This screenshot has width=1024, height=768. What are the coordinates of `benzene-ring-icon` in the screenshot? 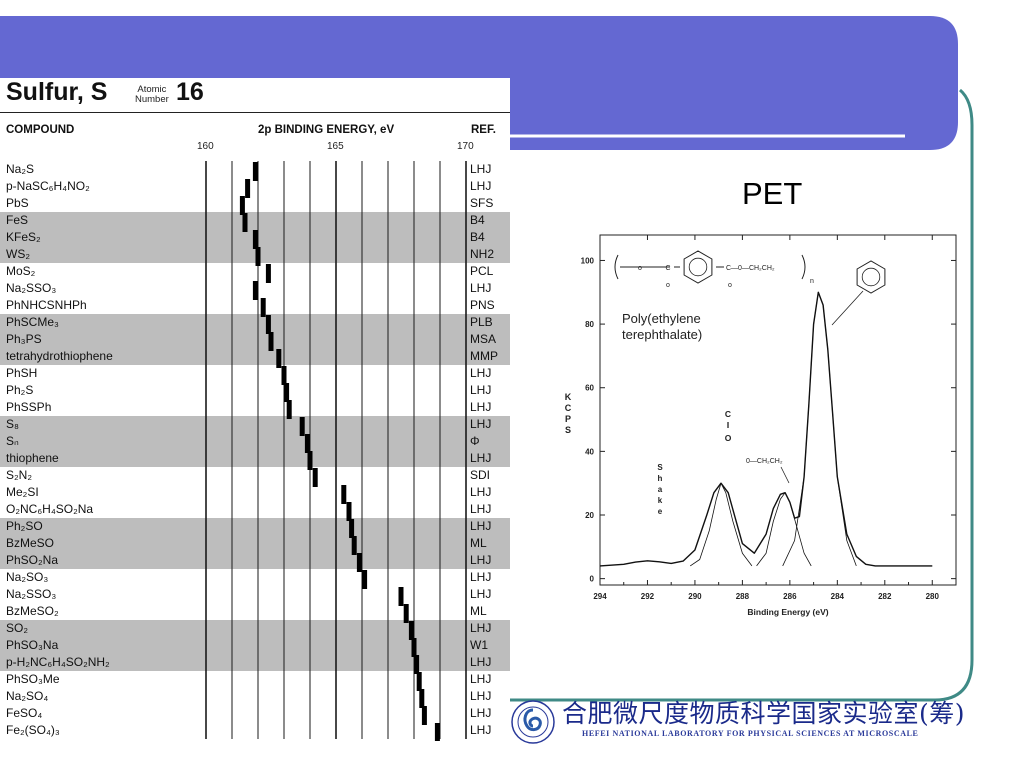 It's located at (698, 267).